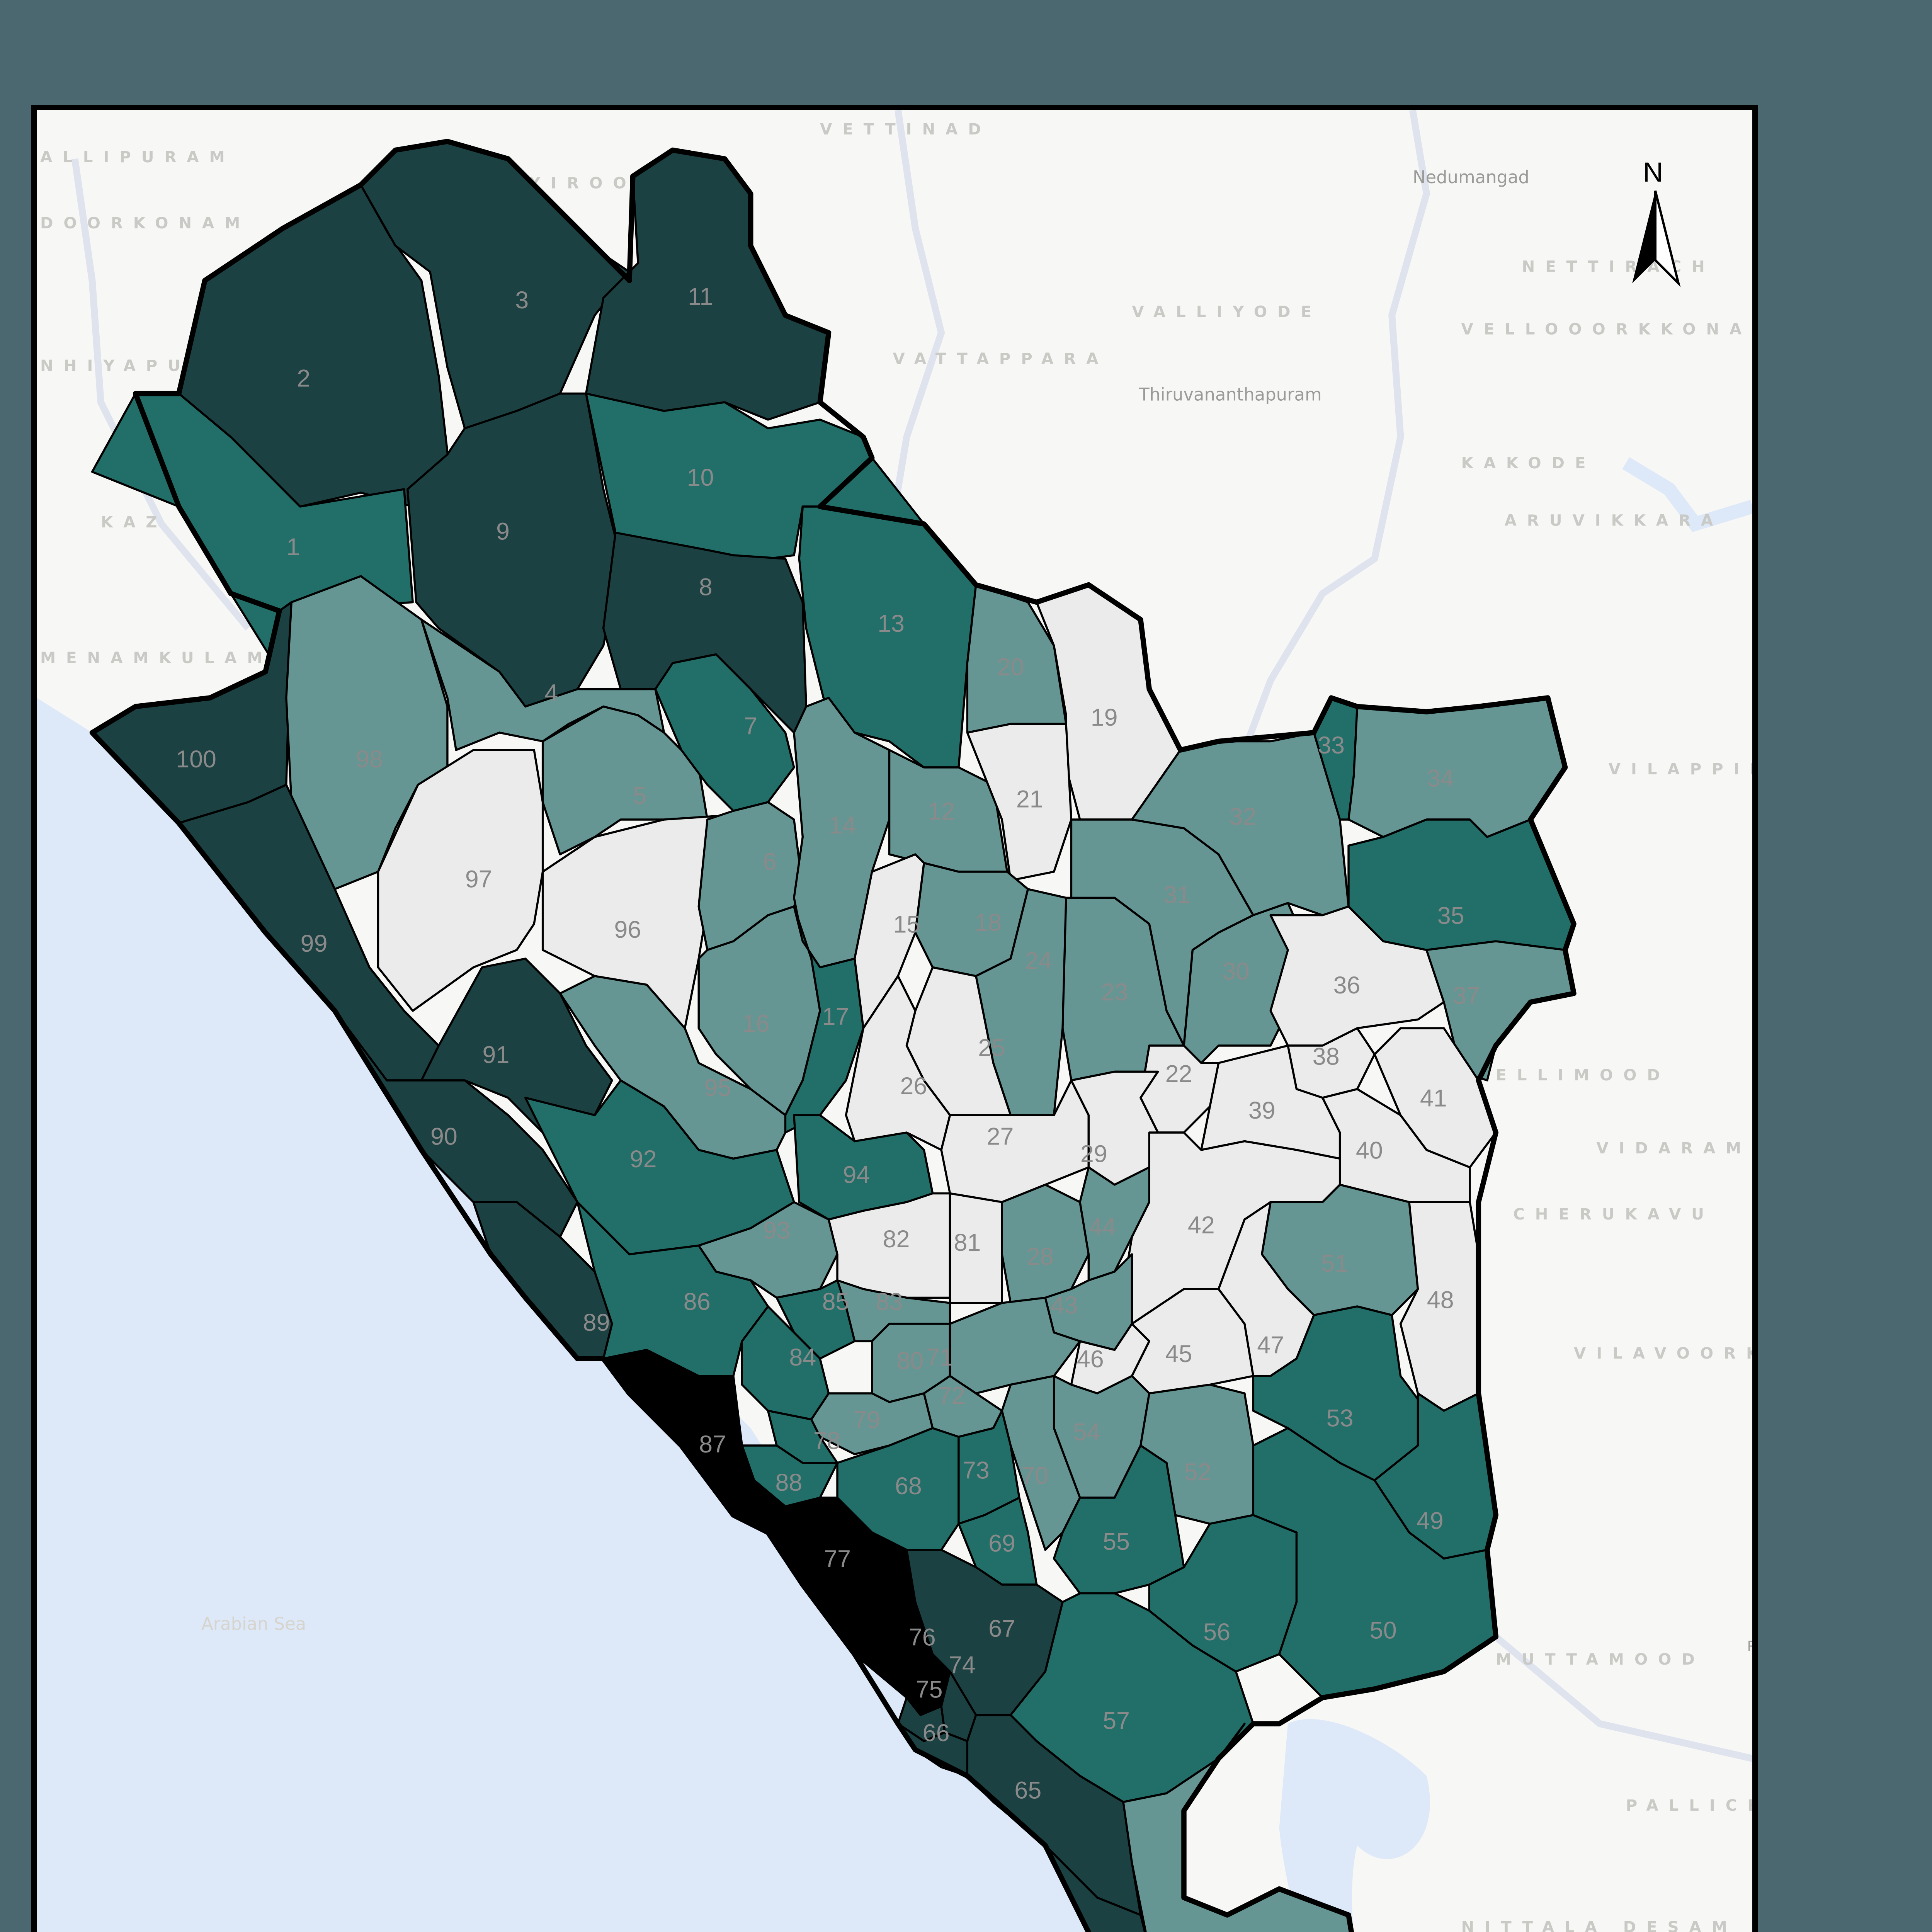 The image size is (1932, 1932). What do you see at coordinates (770, 862) in the screenshot?
I see `svg-text: 6` at bounding box center [770, 862].